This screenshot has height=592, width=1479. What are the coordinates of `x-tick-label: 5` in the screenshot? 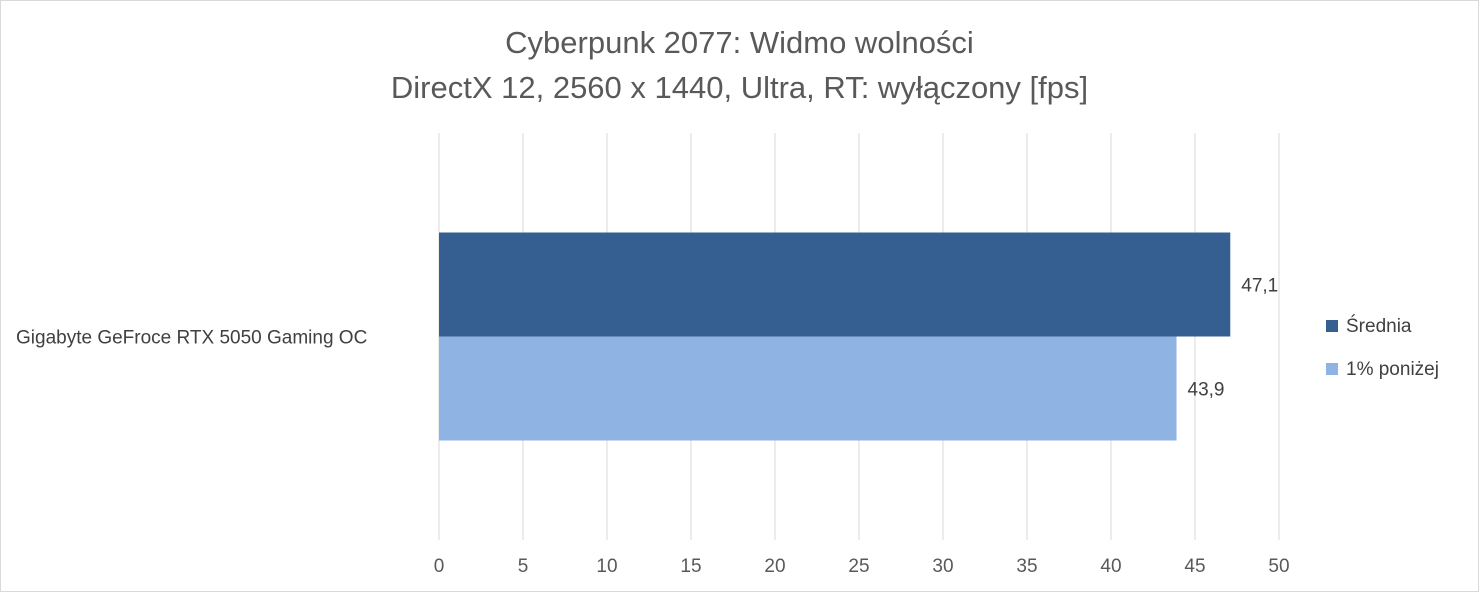 It's located at (523, 566).